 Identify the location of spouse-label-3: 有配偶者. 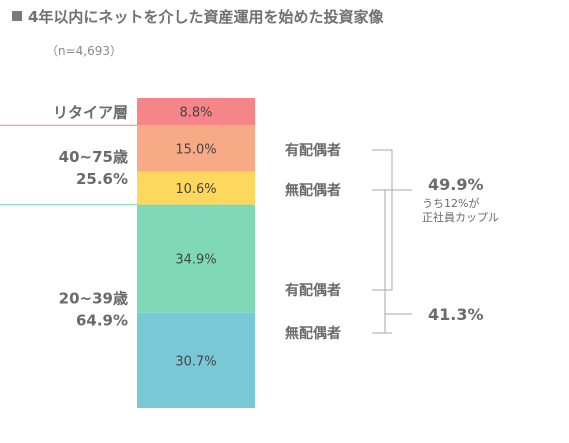
(313, 290).